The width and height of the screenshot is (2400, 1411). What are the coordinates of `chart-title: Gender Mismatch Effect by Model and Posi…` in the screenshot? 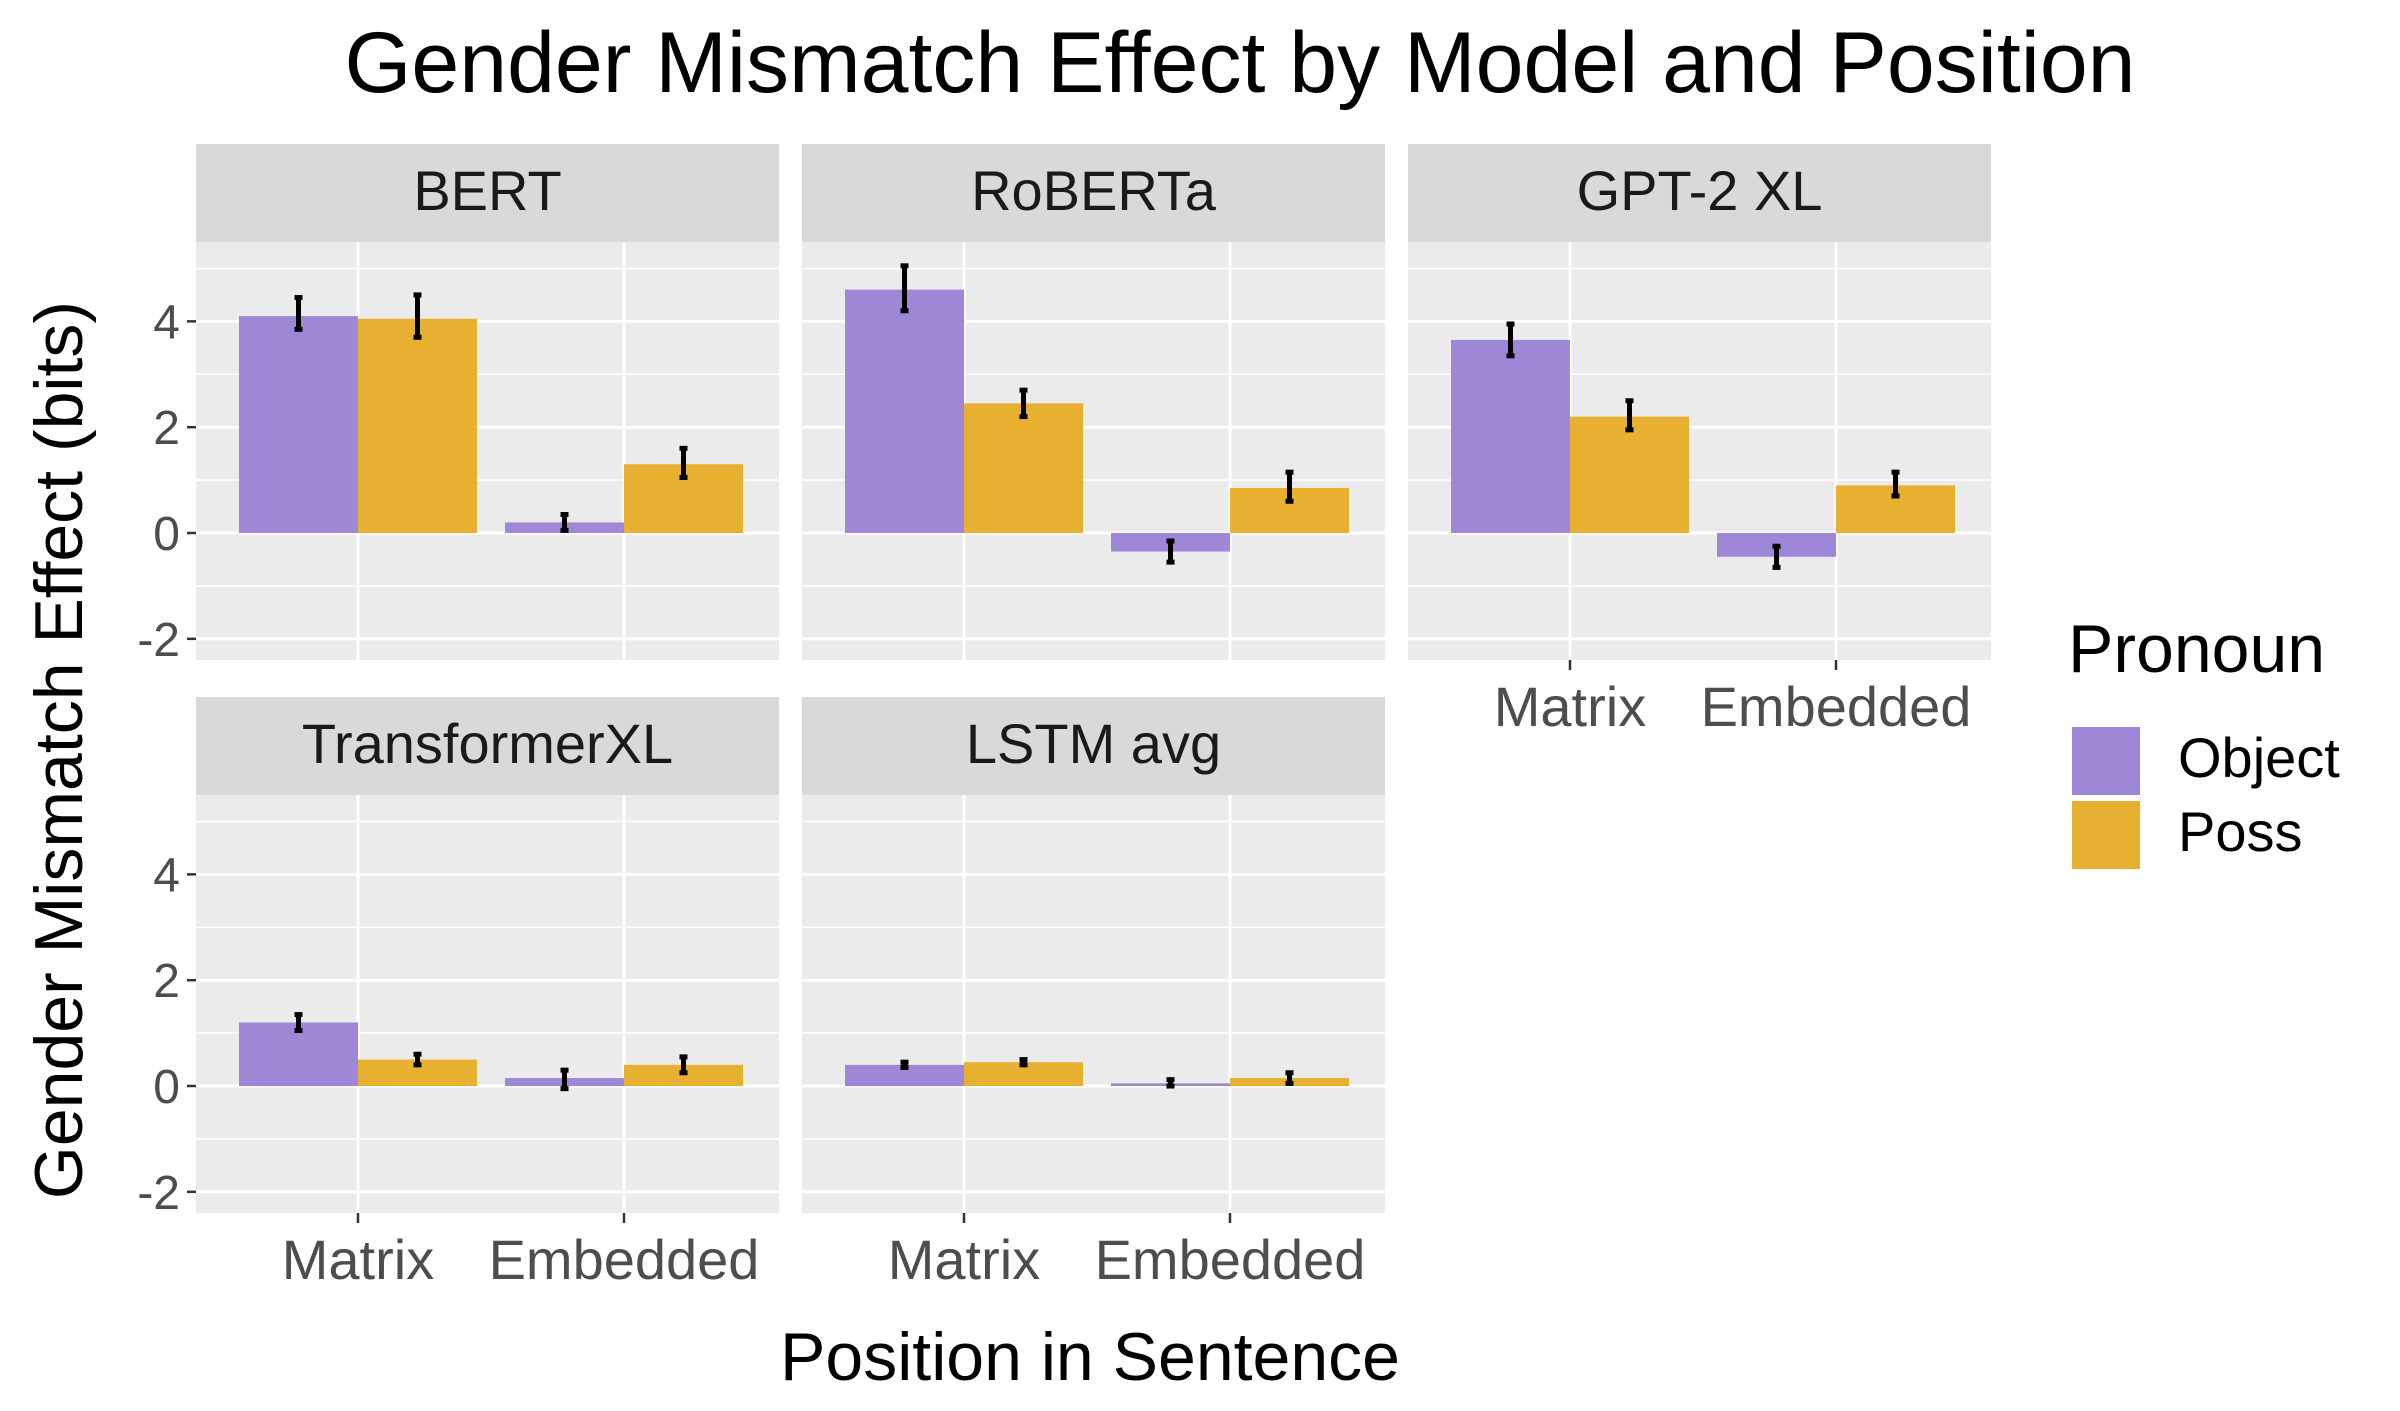 It's located at (1240, 63).